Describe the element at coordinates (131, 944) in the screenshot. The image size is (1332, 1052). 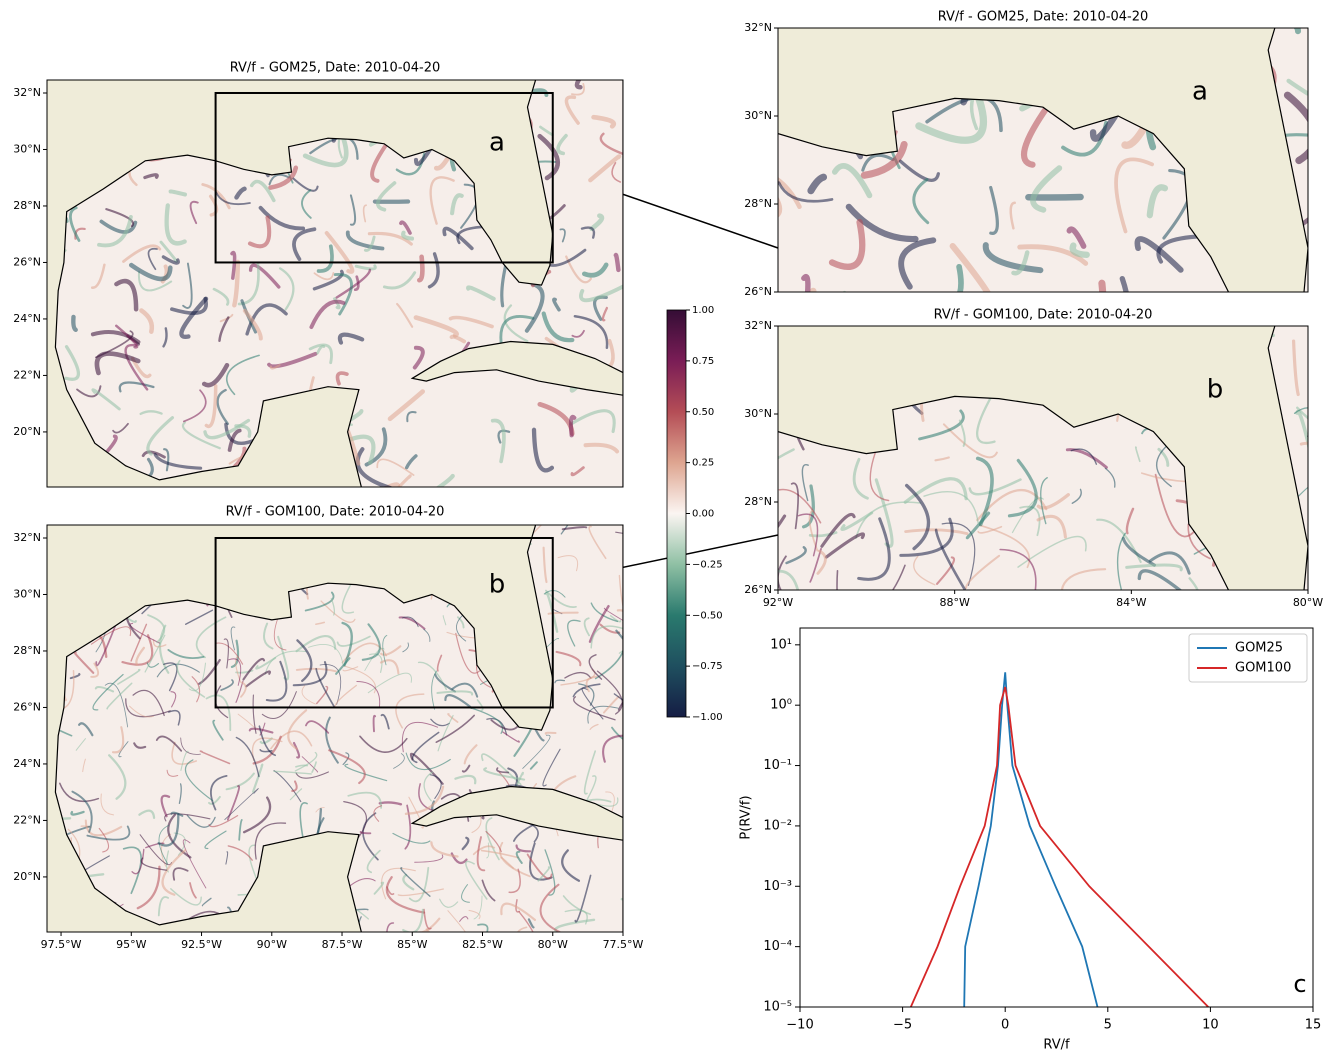
I see `x-tick-label: 95°W` at that location.